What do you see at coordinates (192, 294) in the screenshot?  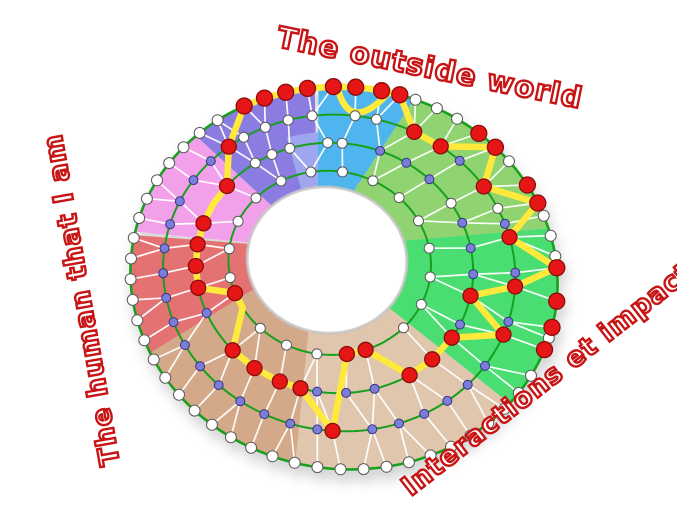 I see `sector-red` at bounding box center [192, 294].